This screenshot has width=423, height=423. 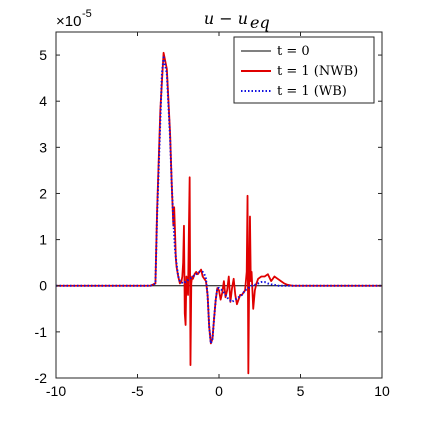 I want to click on y-tick-label: 0, so click(x=43, y=286).